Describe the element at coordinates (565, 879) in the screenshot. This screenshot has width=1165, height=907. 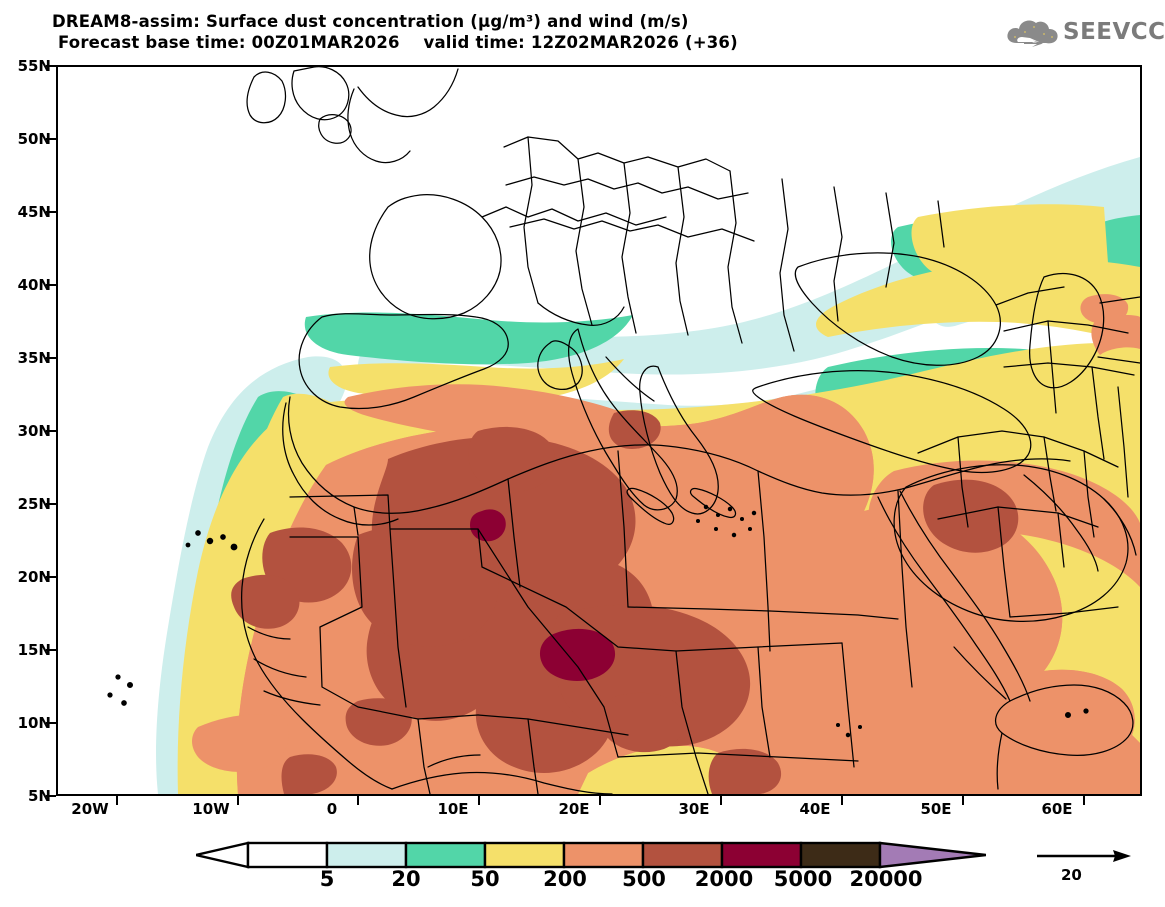
I see `colorbar-tick-label: 200` at that location.